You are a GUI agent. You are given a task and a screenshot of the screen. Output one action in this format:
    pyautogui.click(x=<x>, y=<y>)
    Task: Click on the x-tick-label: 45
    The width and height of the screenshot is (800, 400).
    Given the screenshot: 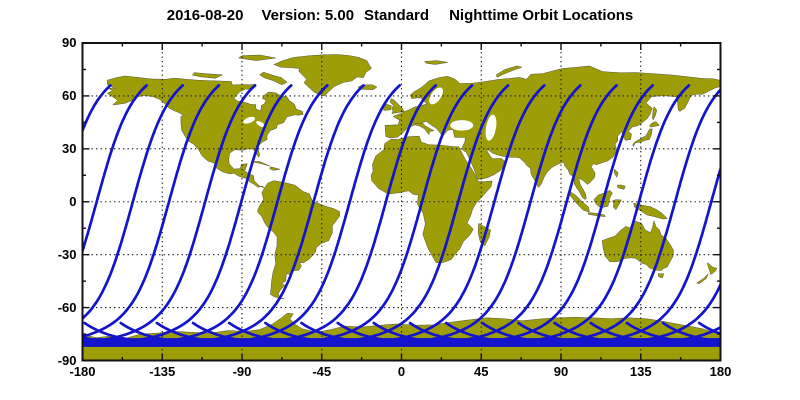 What is the action you would take?
    pyautogui.click(x=481, y=371)
    